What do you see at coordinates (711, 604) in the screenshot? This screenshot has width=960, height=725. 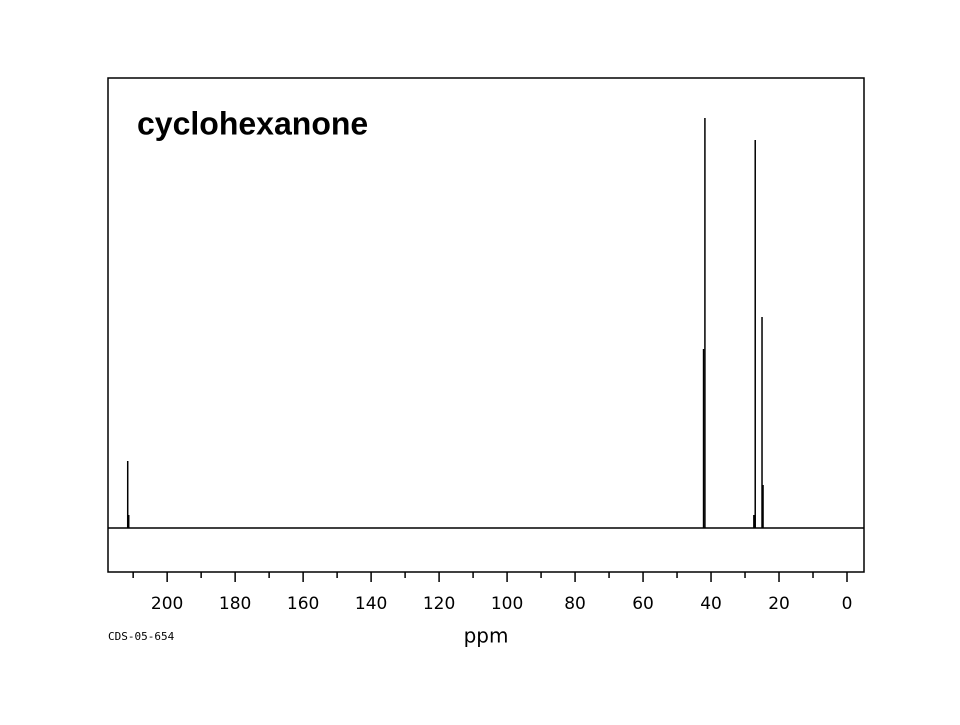 I see `x-tick-label: 40` at bounding box center [711, 604].